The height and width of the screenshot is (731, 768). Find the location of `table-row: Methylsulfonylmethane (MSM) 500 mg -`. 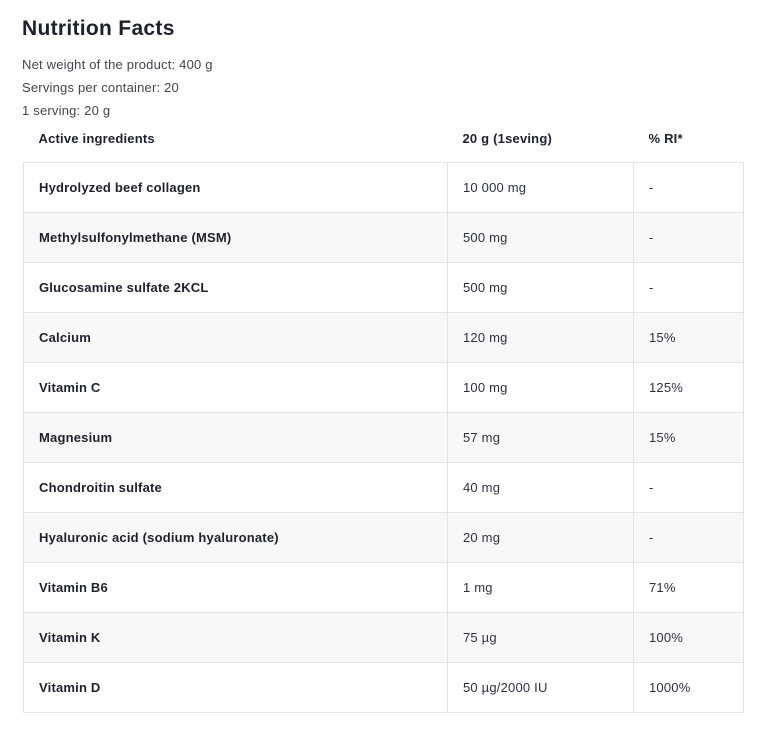

table-row: Methylsulfonylmethane (MSM) 500 mg - is located at coordinates (383, 237).